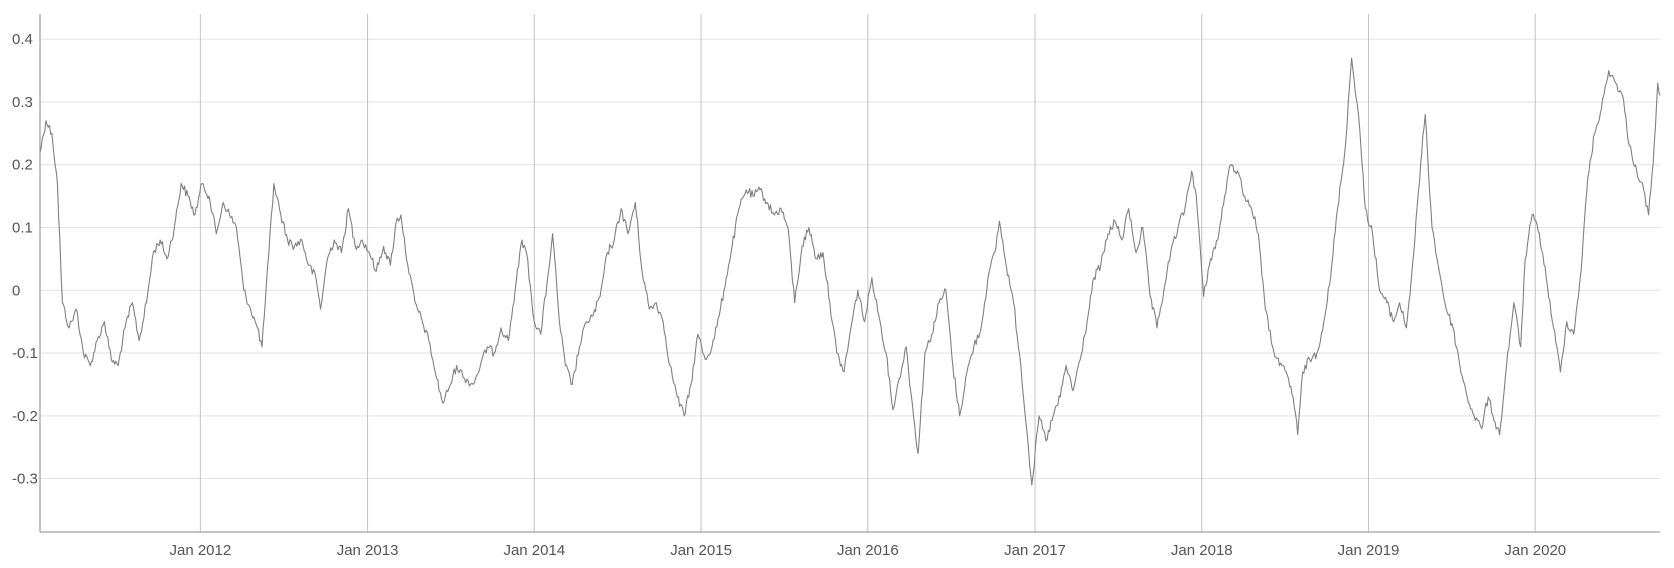  I want to click on y-tick-label: 0.3, so click(22, 102).